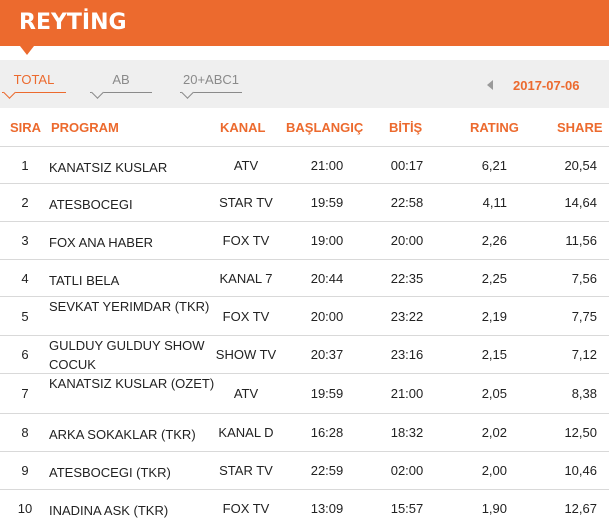 The height and width of the screenshot is (531, 609). Describe the element at coordinates (327, 240) in the screenshot. I see `cell-baslangic: 19:00` at that location.